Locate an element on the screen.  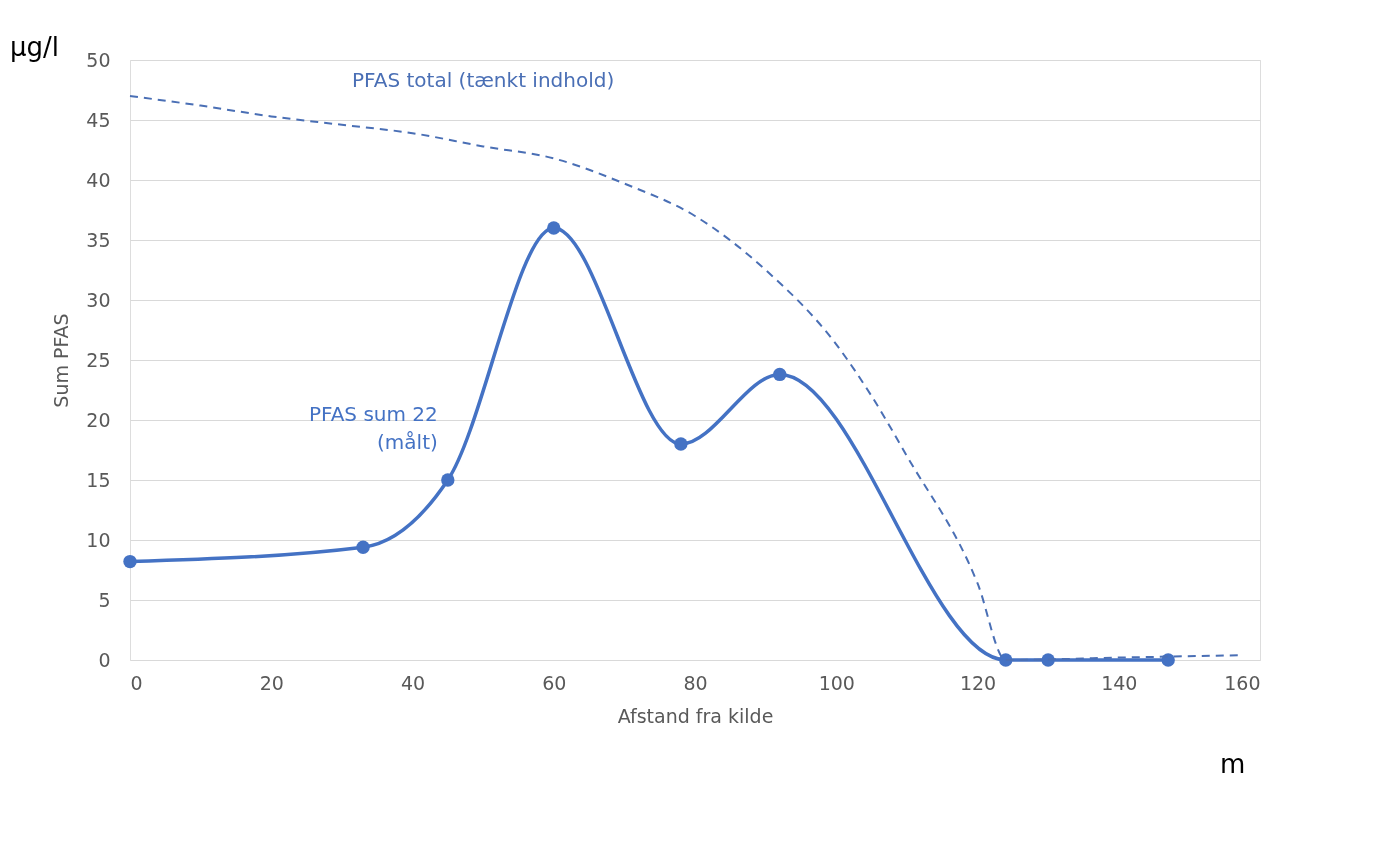
series-label: PFAS sum 22 (målt) is located at coordinates (373, 428).